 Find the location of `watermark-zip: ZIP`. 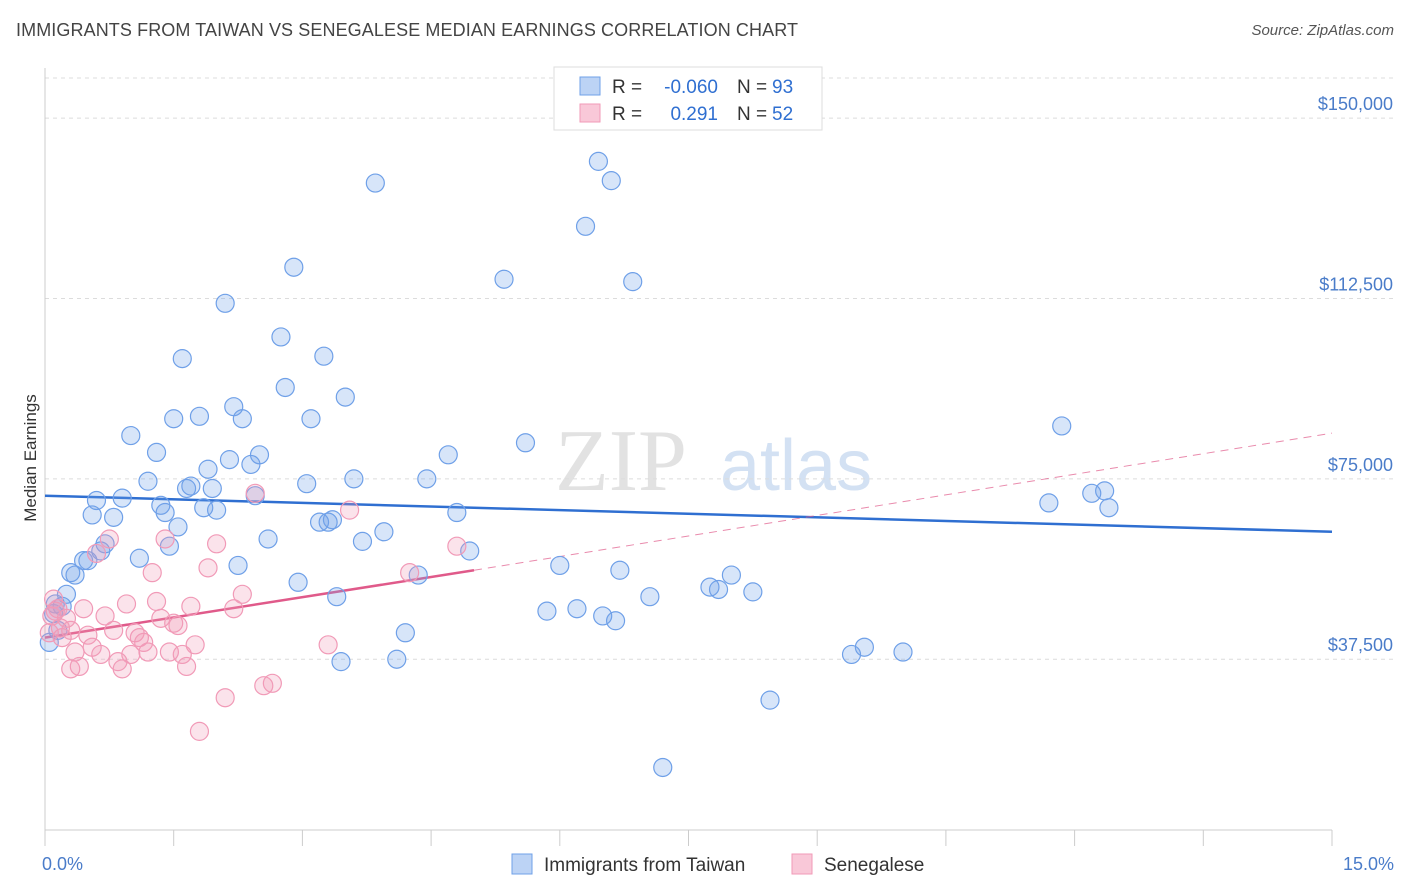

watermark-zip: ZIP is located at coordinates (621, 461).